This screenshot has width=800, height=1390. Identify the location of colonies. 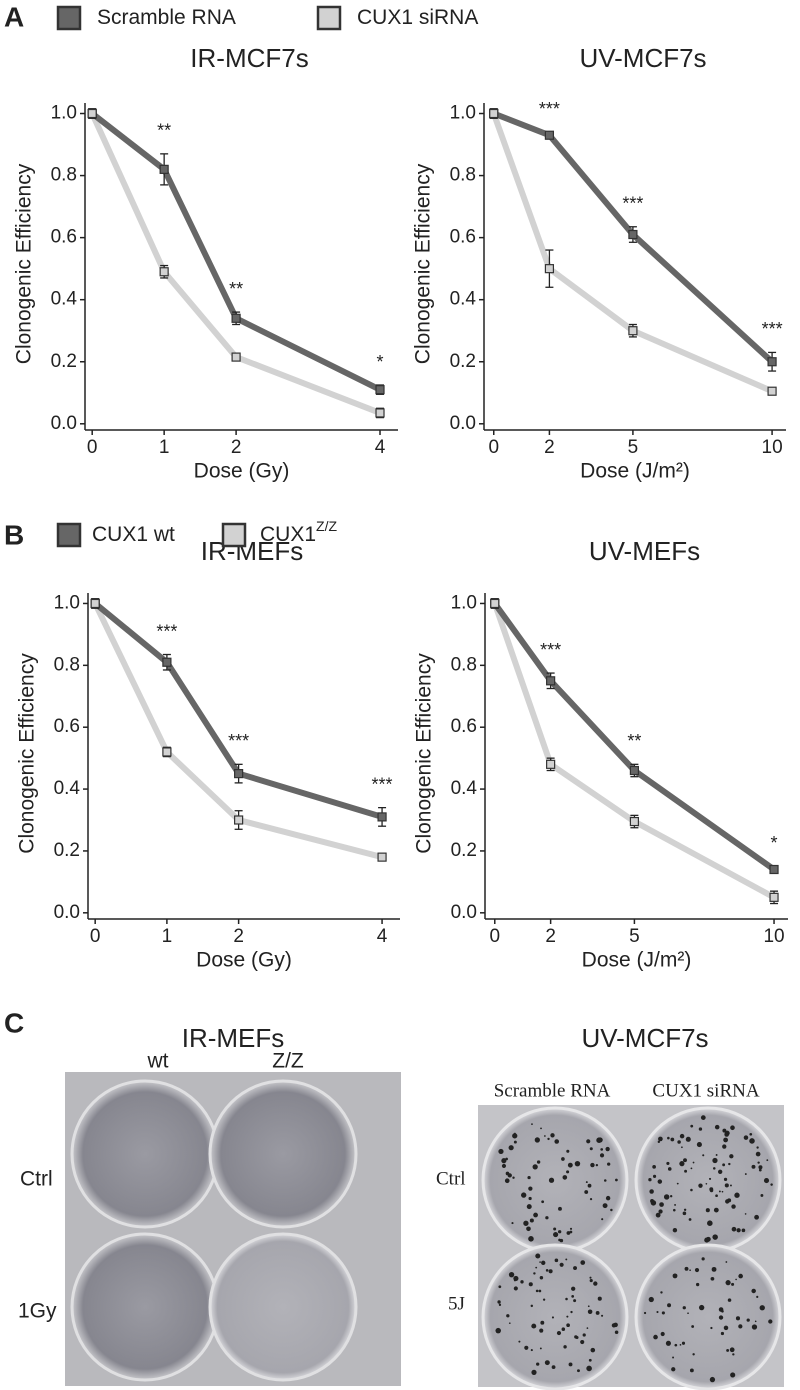
(634, 1249).